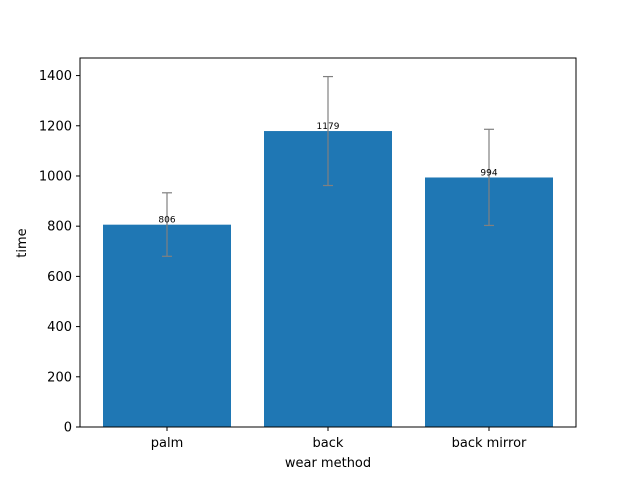 The width and height of the screenshot is (640, 484). I want to click on data-labels-group: 806 1179 994, so click(327, 174).